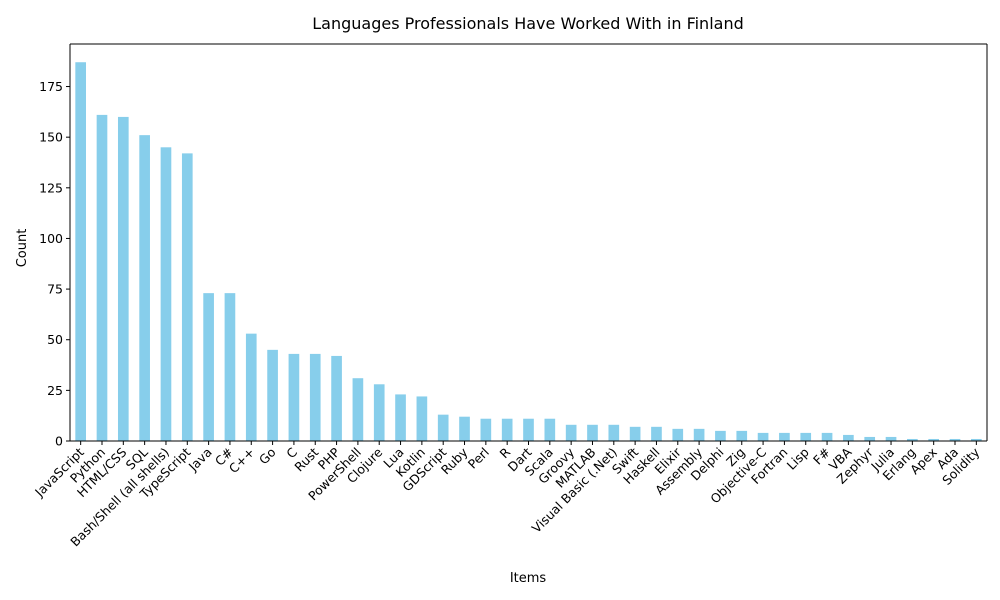 This screenshot has width=1000, height=600. I want to click on bar-visual-basic-net, so click(614, 432).